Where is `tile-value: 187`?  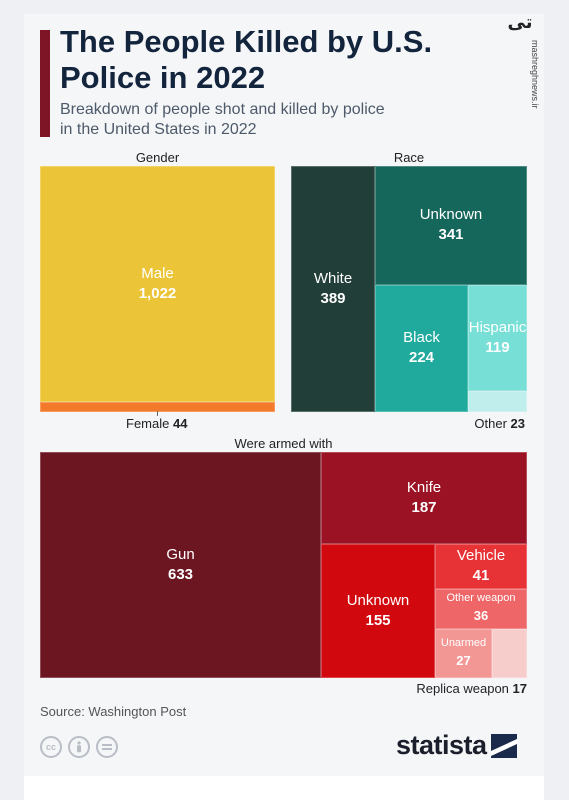 tile-value: 187 is located at coordinates (424, 507).